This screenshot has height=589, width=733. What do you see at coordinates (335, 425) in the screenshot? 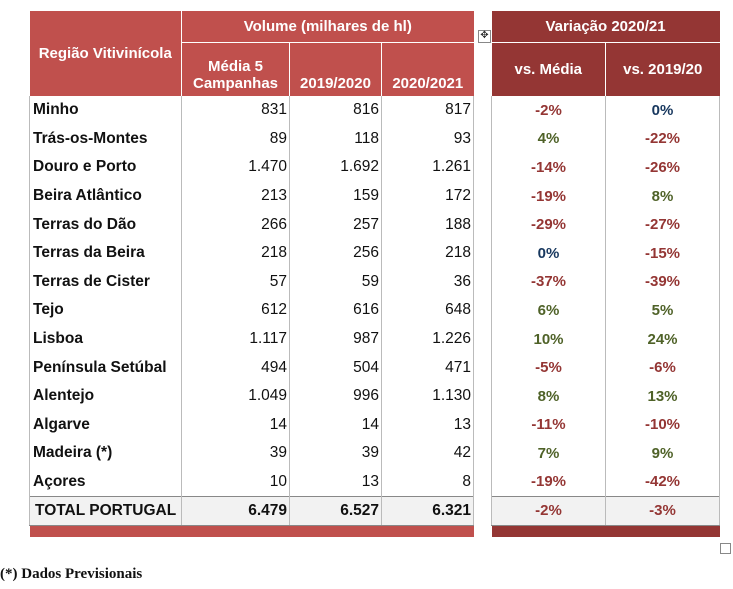
I see `value-2019-2020: 14` at bounding box center [335, 425].